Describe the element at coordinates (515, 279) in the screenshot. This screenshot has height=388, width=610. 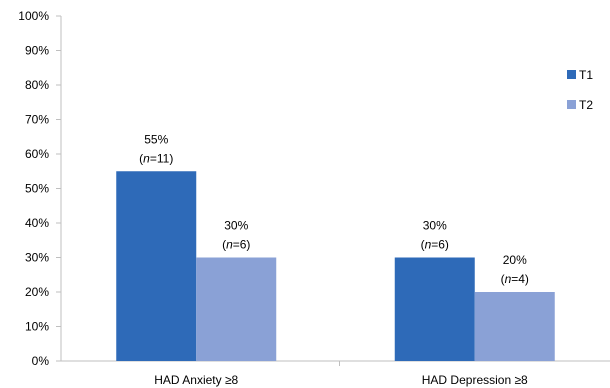
I see `data-label-count: (n=4)` at that location.